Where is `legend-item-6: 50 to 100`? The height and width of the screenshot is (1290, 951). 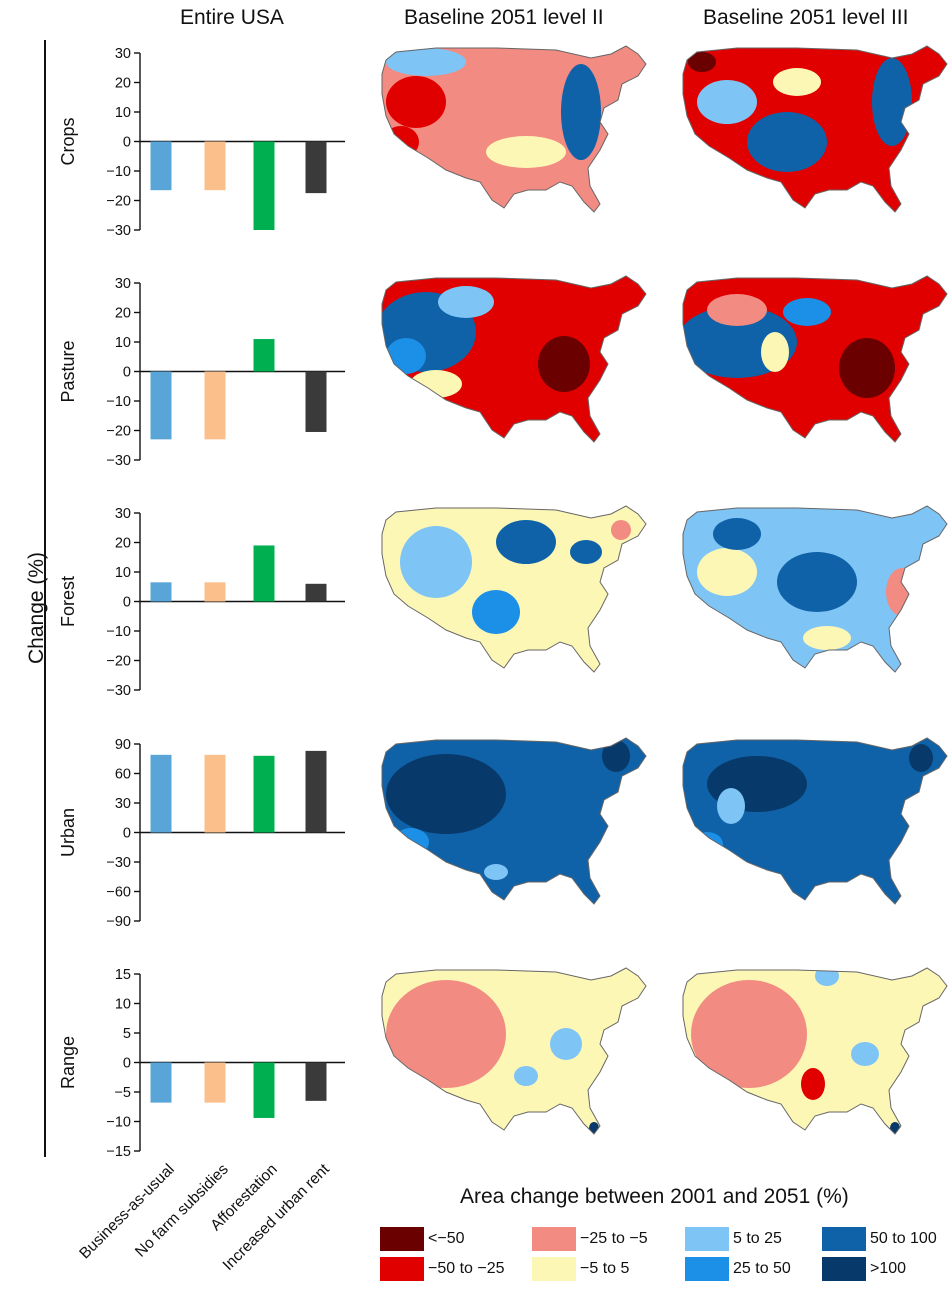 legend-item-6: 50 to 100 is located at coordinates (879, 1239).